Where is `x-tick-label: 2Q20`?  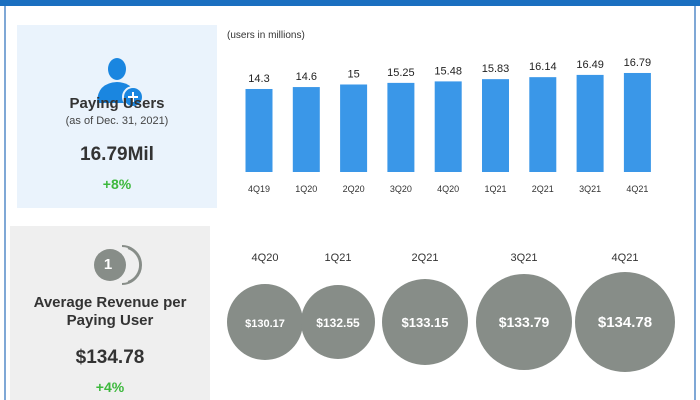
x-tick-label: 2Q20 is located at coordinates (354, 189).